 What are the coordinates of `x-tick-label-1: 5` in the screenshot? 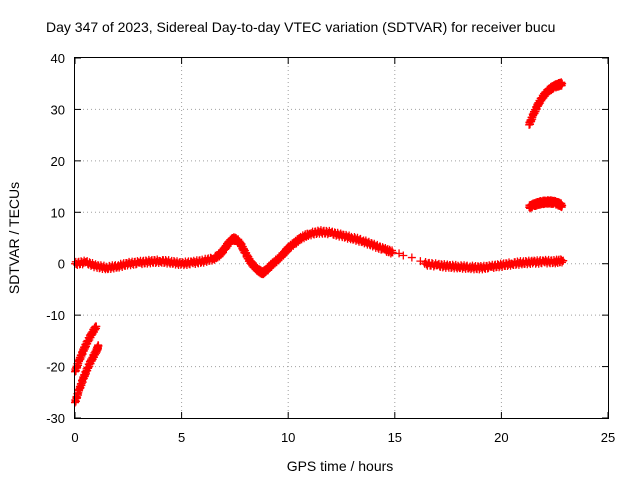 It's located at (181, 437).